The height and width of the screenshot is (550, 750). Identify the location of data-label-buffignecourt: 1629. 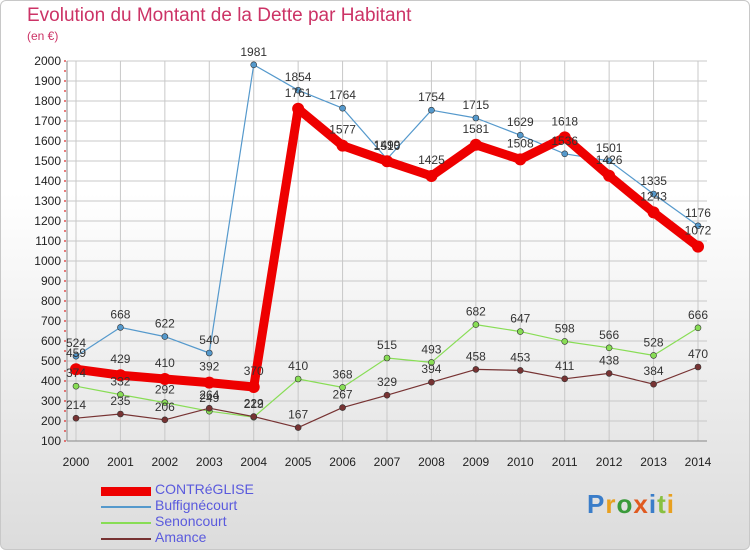
(520, 122).